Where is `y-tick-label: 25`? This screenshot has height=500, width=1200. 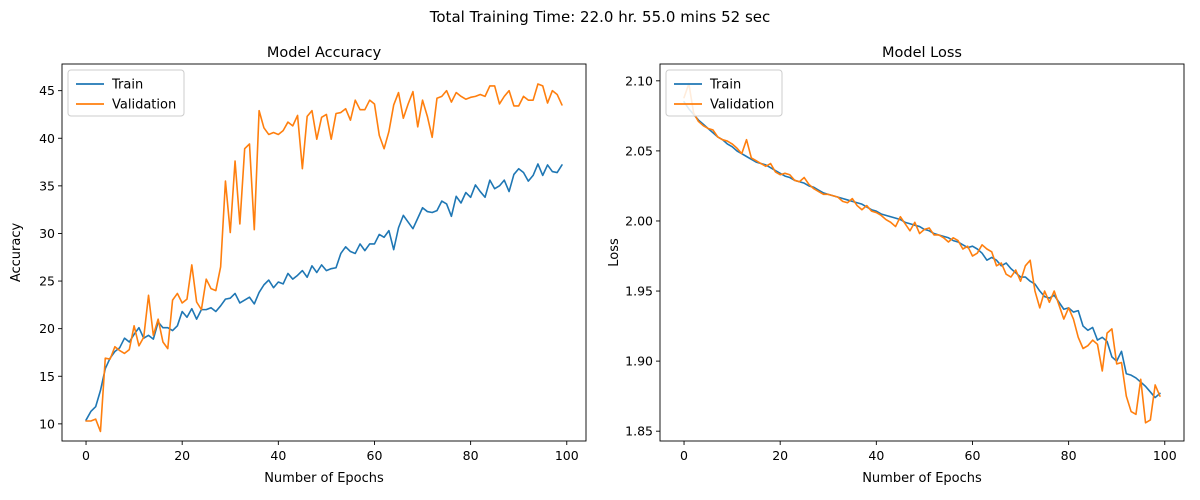 y-tick-label: 25 is located at coordinates (47, 281).